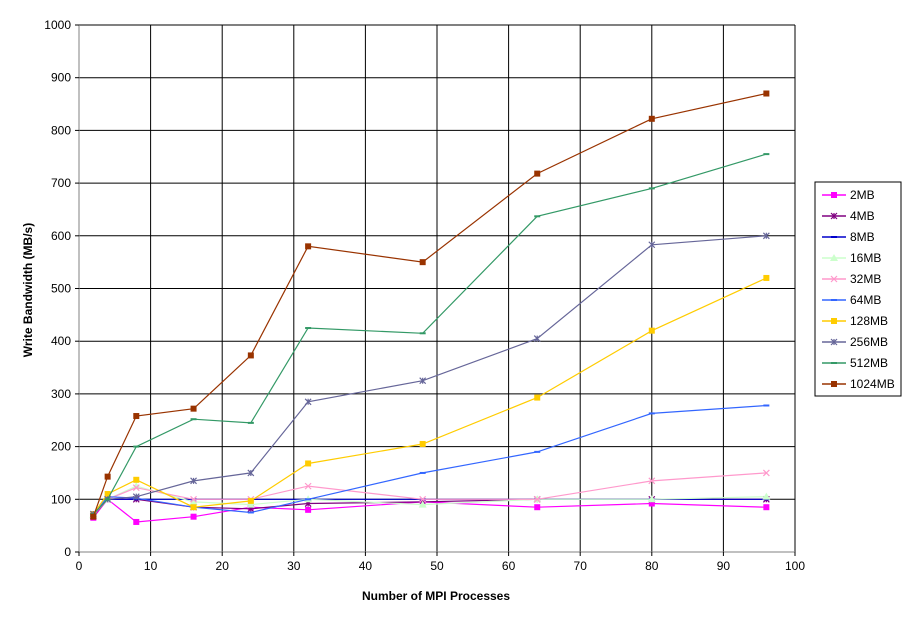 The width and height of the screenshot is (911, 623). What do you see at coordinates (848, 237) in the screenshot?
I see `legend-item-8mb: 8MB` at bounding box center [848, 237].